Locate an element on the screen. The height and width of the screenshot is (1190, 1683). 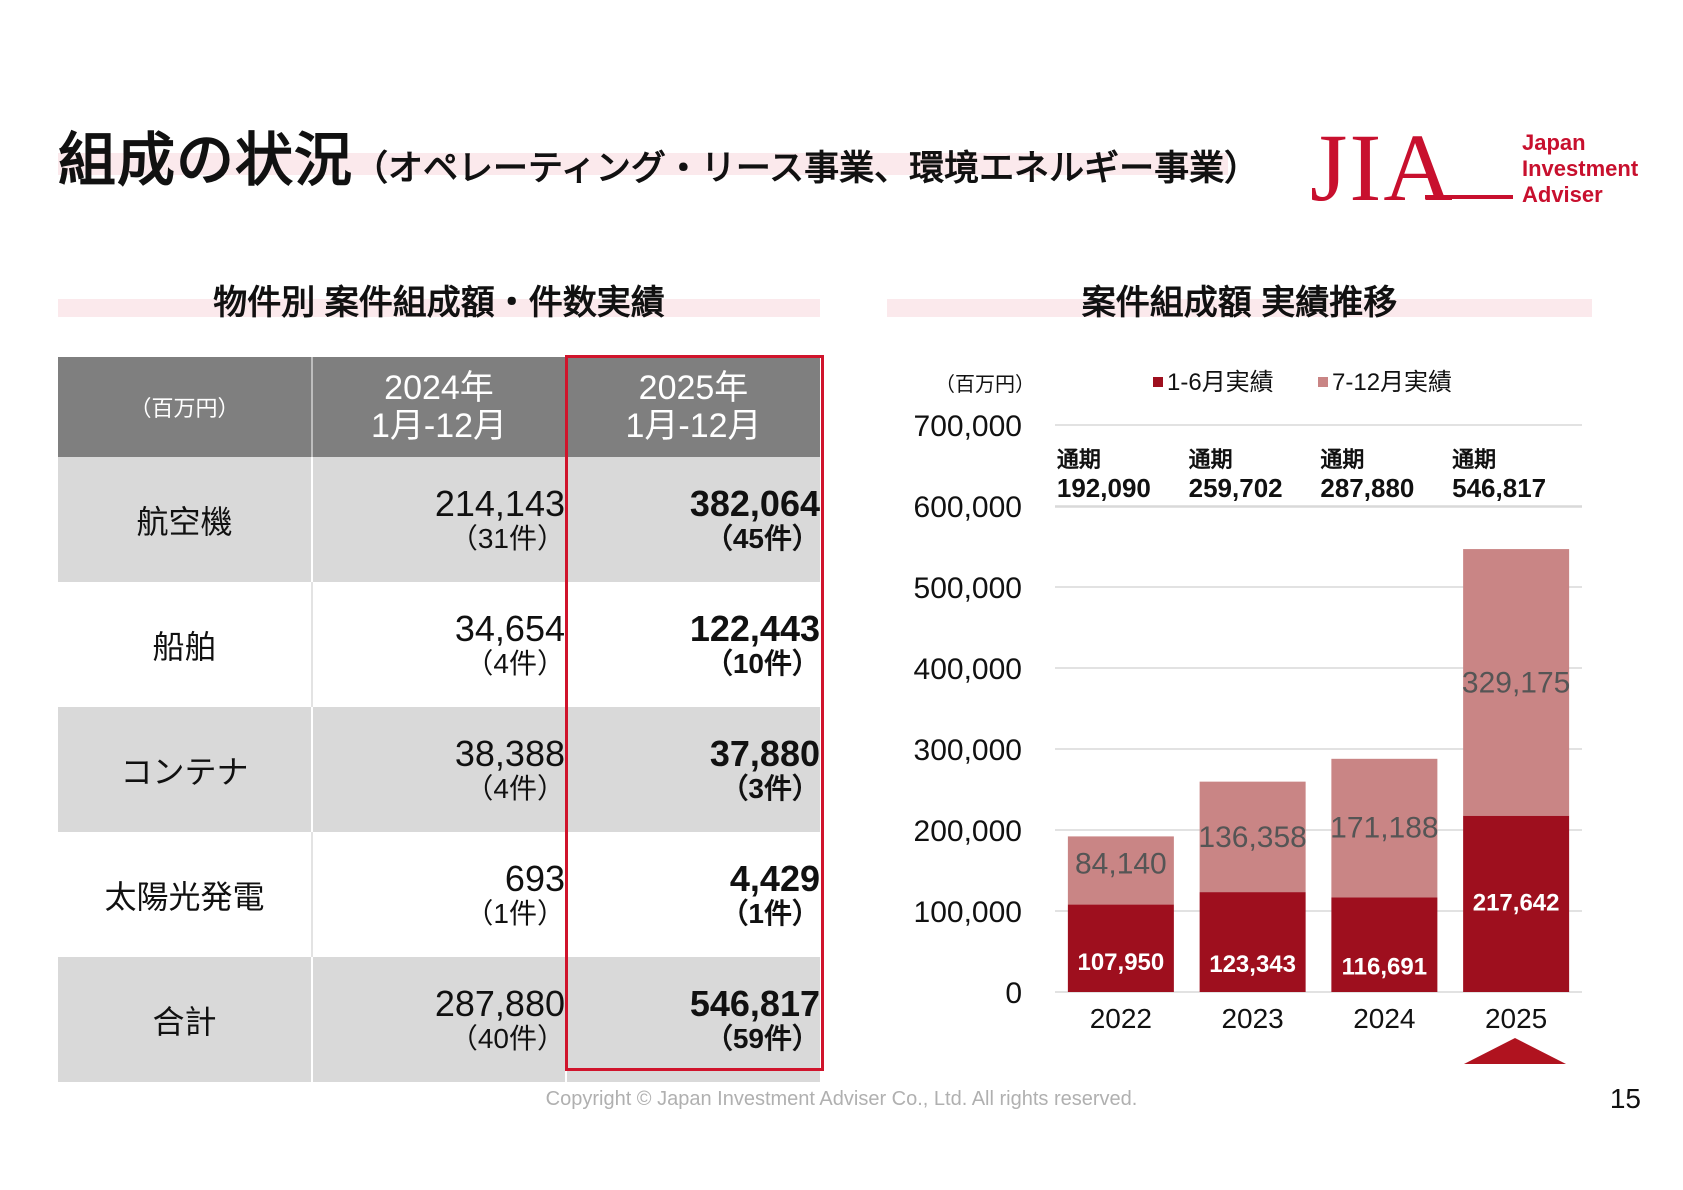
cell-count: （10件） is located at coordinates (762, 663).